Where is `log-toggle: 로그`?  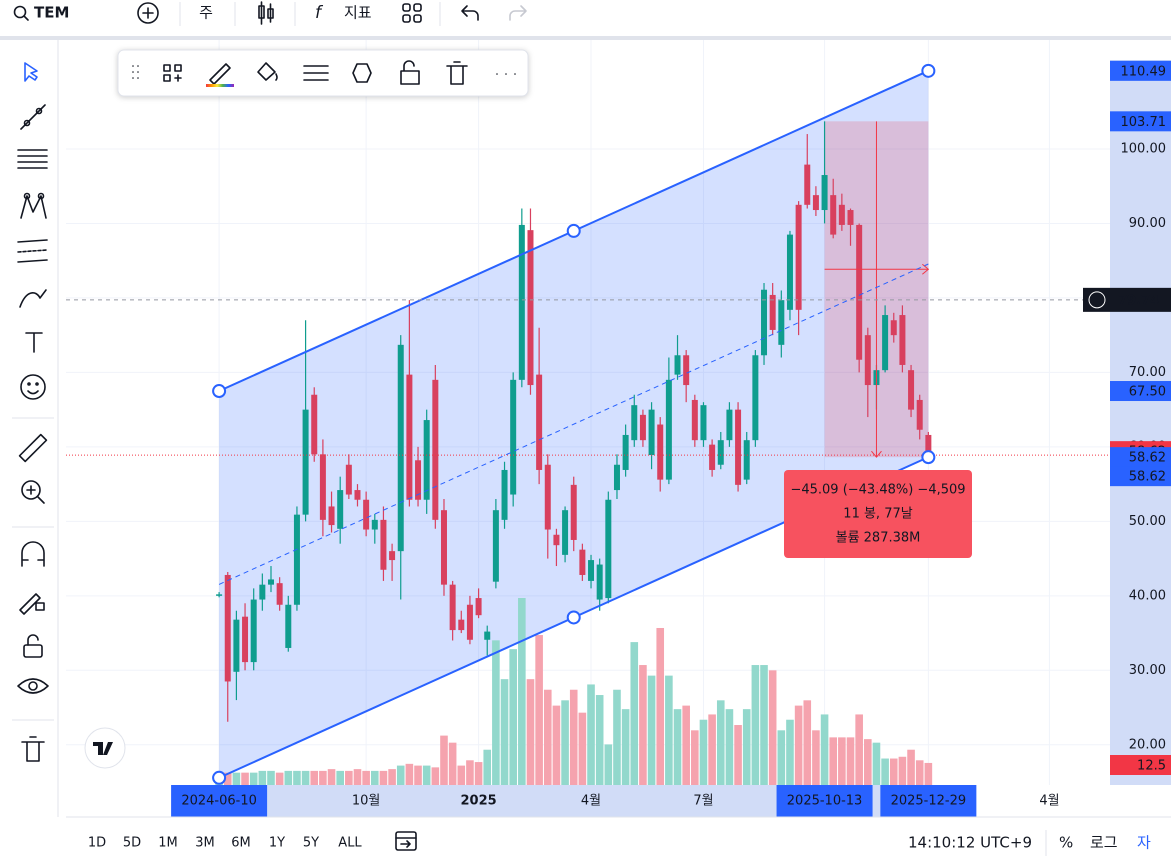 log-toggle: 로그 is located at coordinates (1104, 843).